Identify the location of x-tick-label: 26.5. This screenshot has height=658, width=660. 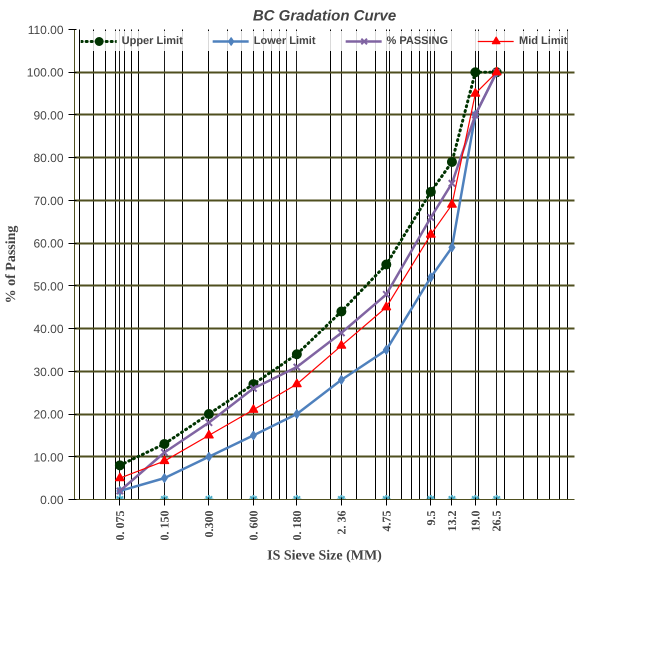
(497, 521).